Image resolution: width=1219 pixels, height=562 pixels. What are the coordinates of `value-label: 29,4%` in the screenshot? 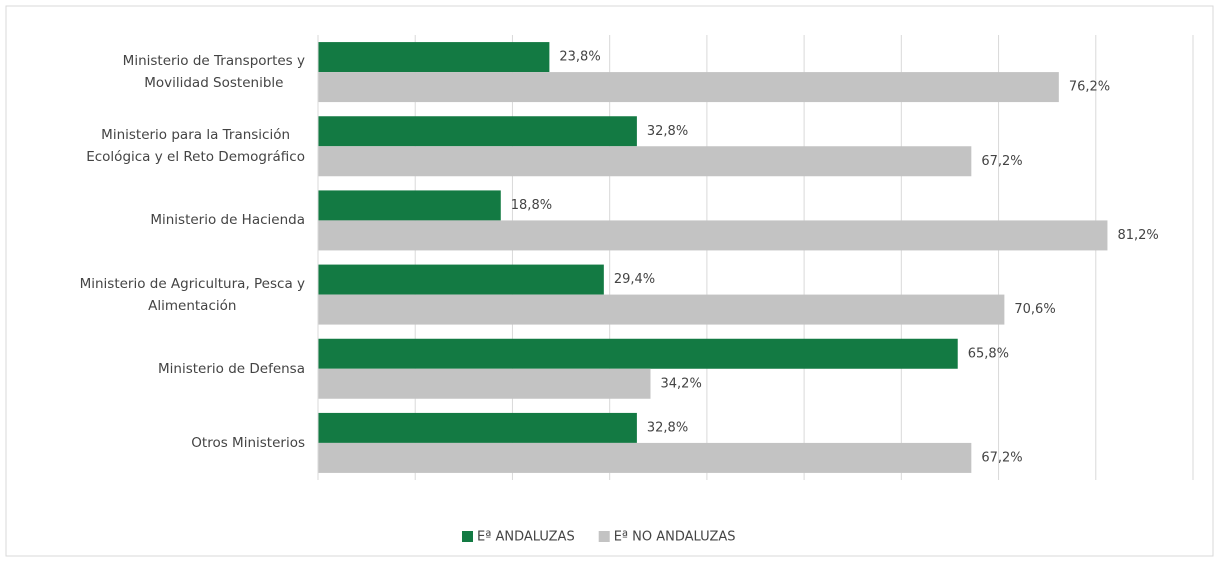 It's located at (634, 279).